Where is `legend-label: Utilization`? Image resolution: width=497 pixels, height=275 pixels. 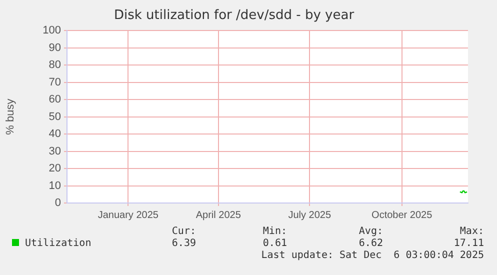 legend-label: Utilization is located at coordinates (58, 243).